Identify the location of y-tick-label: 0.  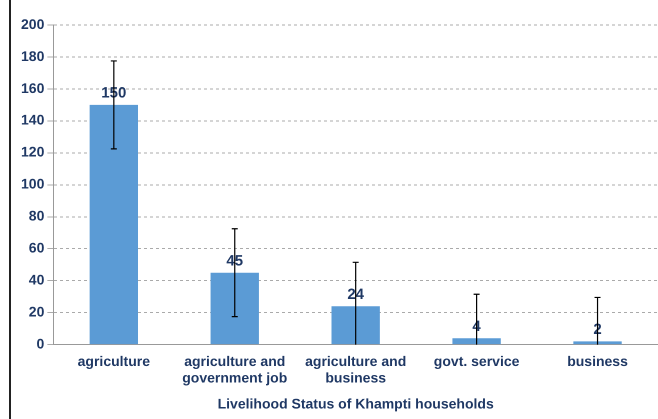
(40, 343).